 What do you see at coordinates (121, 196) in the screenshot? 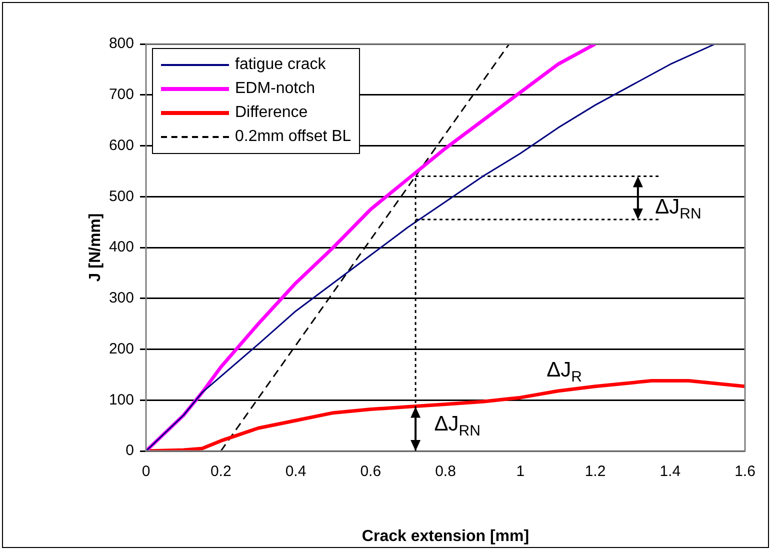
I see `y-tick-label: 500` at bounding box center [121, 196].